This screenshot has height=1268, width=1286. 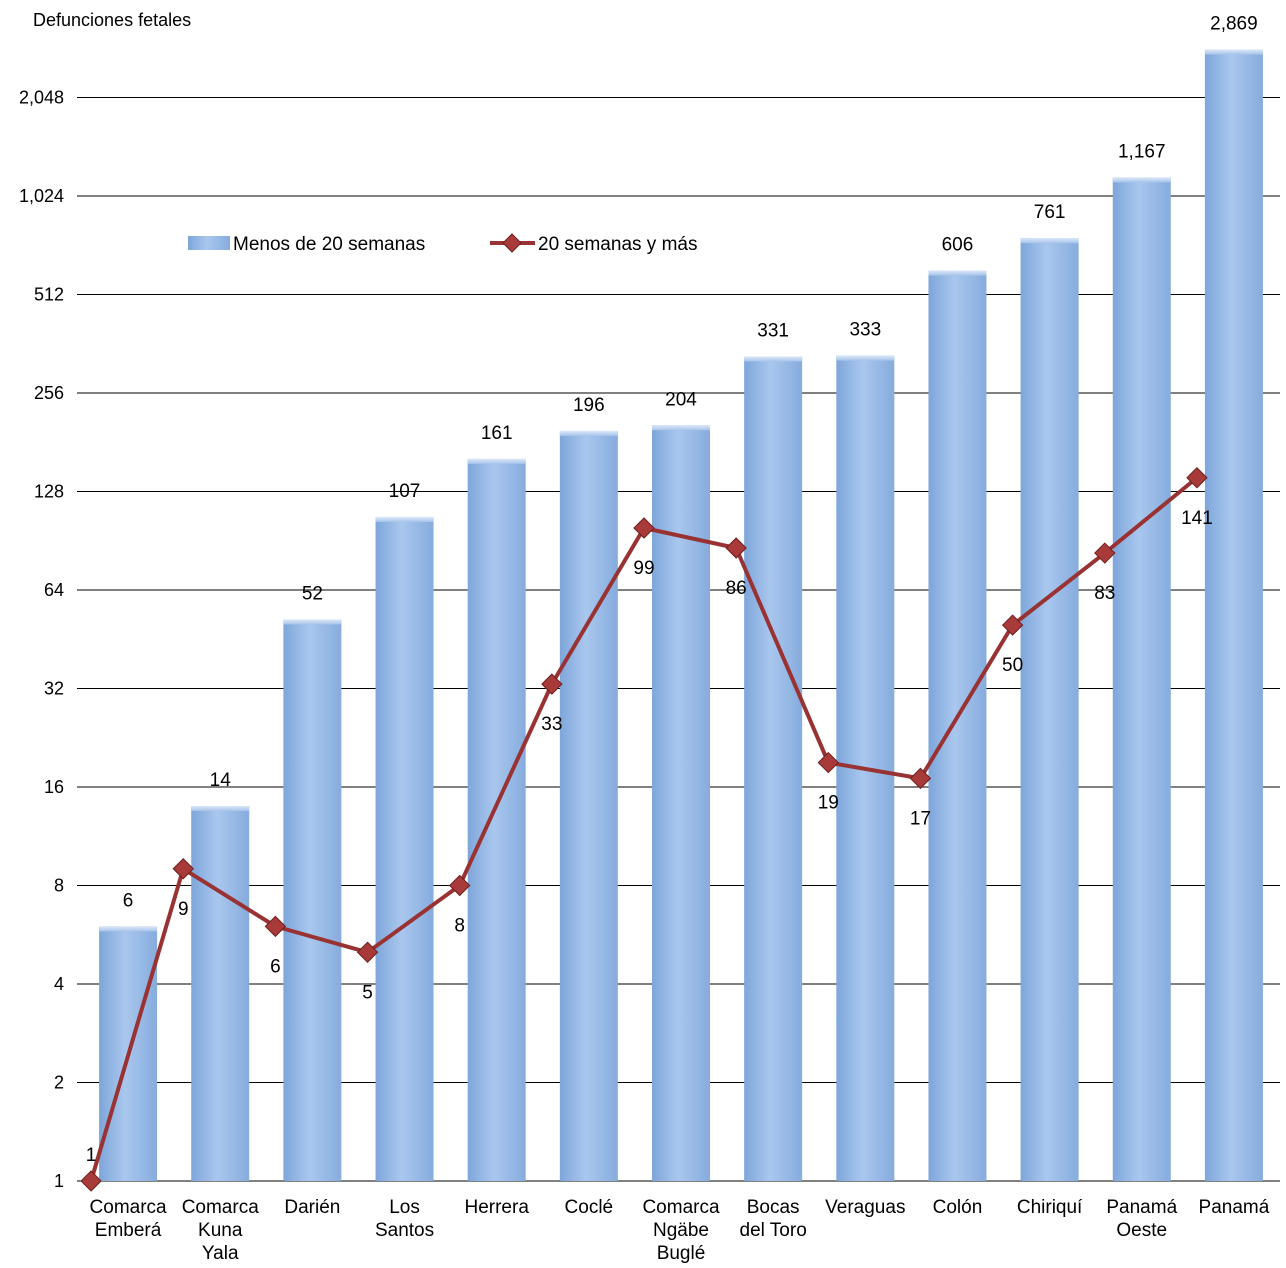 I want to click on line-data-label: 17, so click(x=920, y=818).